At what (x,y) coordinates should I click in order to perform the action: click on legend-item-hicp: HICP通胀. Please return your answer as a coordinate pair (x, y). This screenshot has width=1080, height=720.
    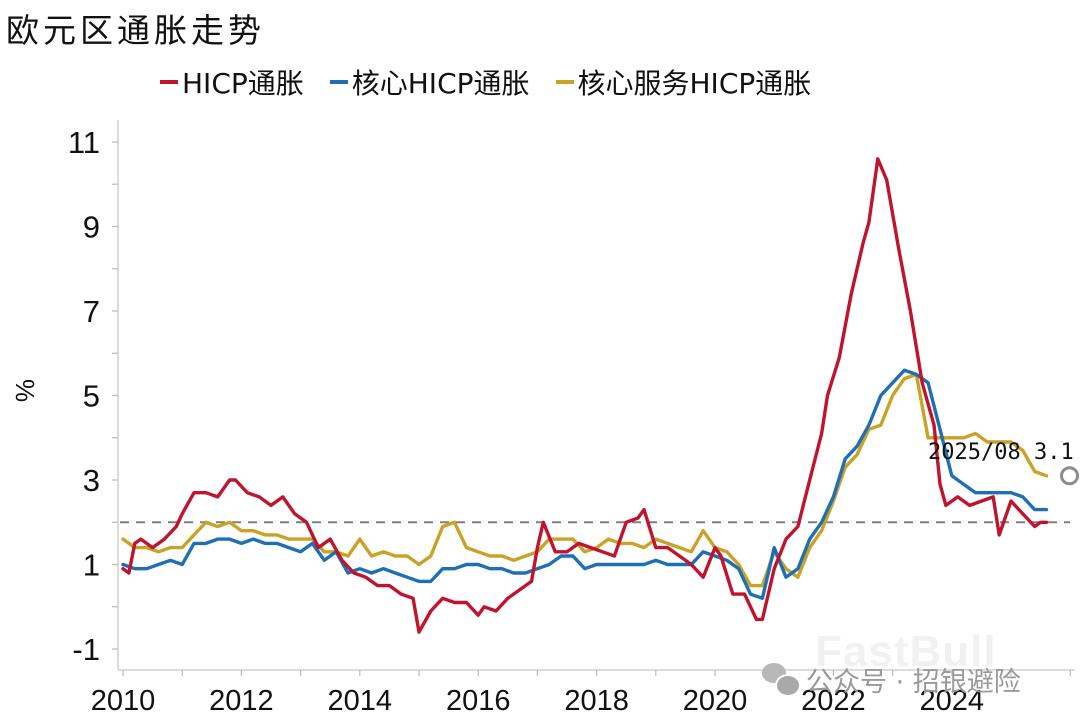
    Looking at the image, I should click on (232, 82).